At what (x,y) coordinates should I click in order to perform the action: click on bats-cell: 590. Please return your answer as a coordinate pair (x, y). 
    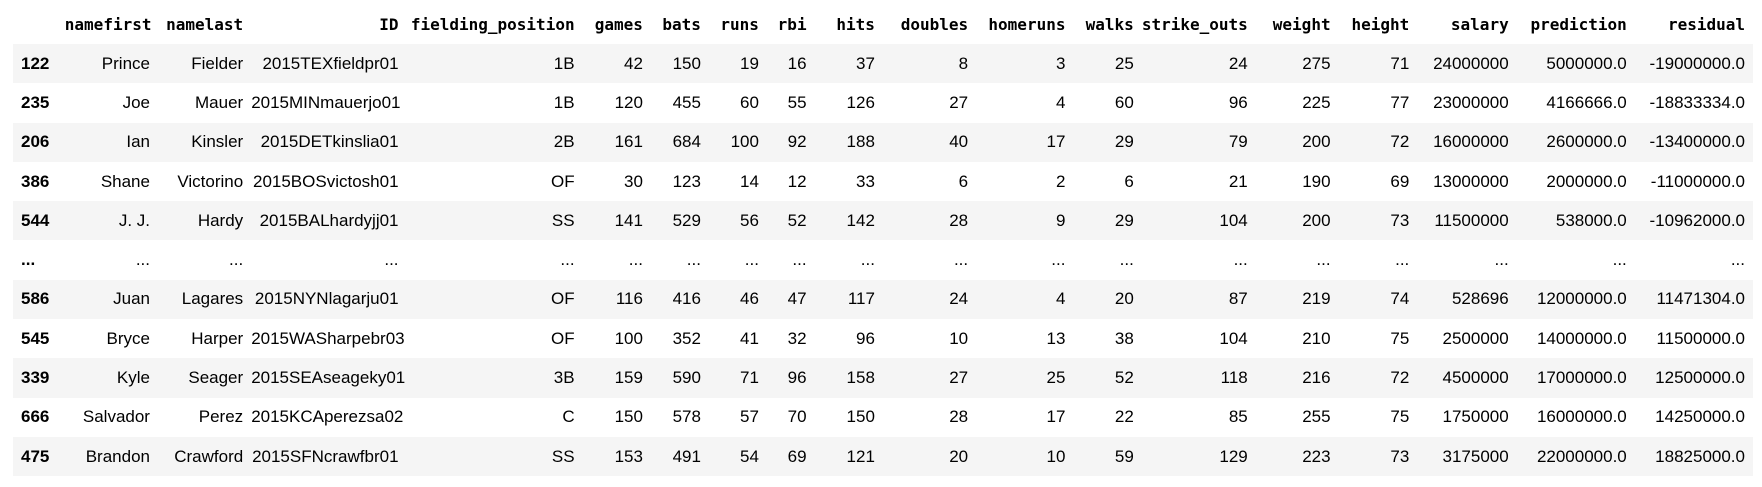
    Looking at the image, I should click on (686, 378).